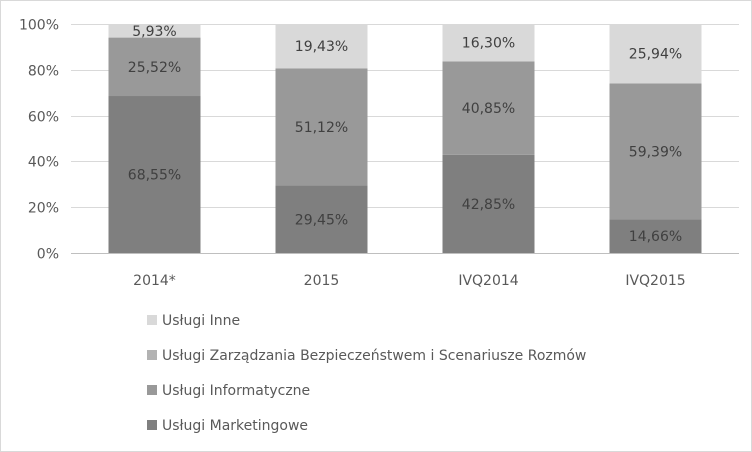 The width and height of the screenshot is (752, 452). Describe the element at coordinates (154, 281) in the screenshot. I see `x-tick-label: 2014*` at that location.